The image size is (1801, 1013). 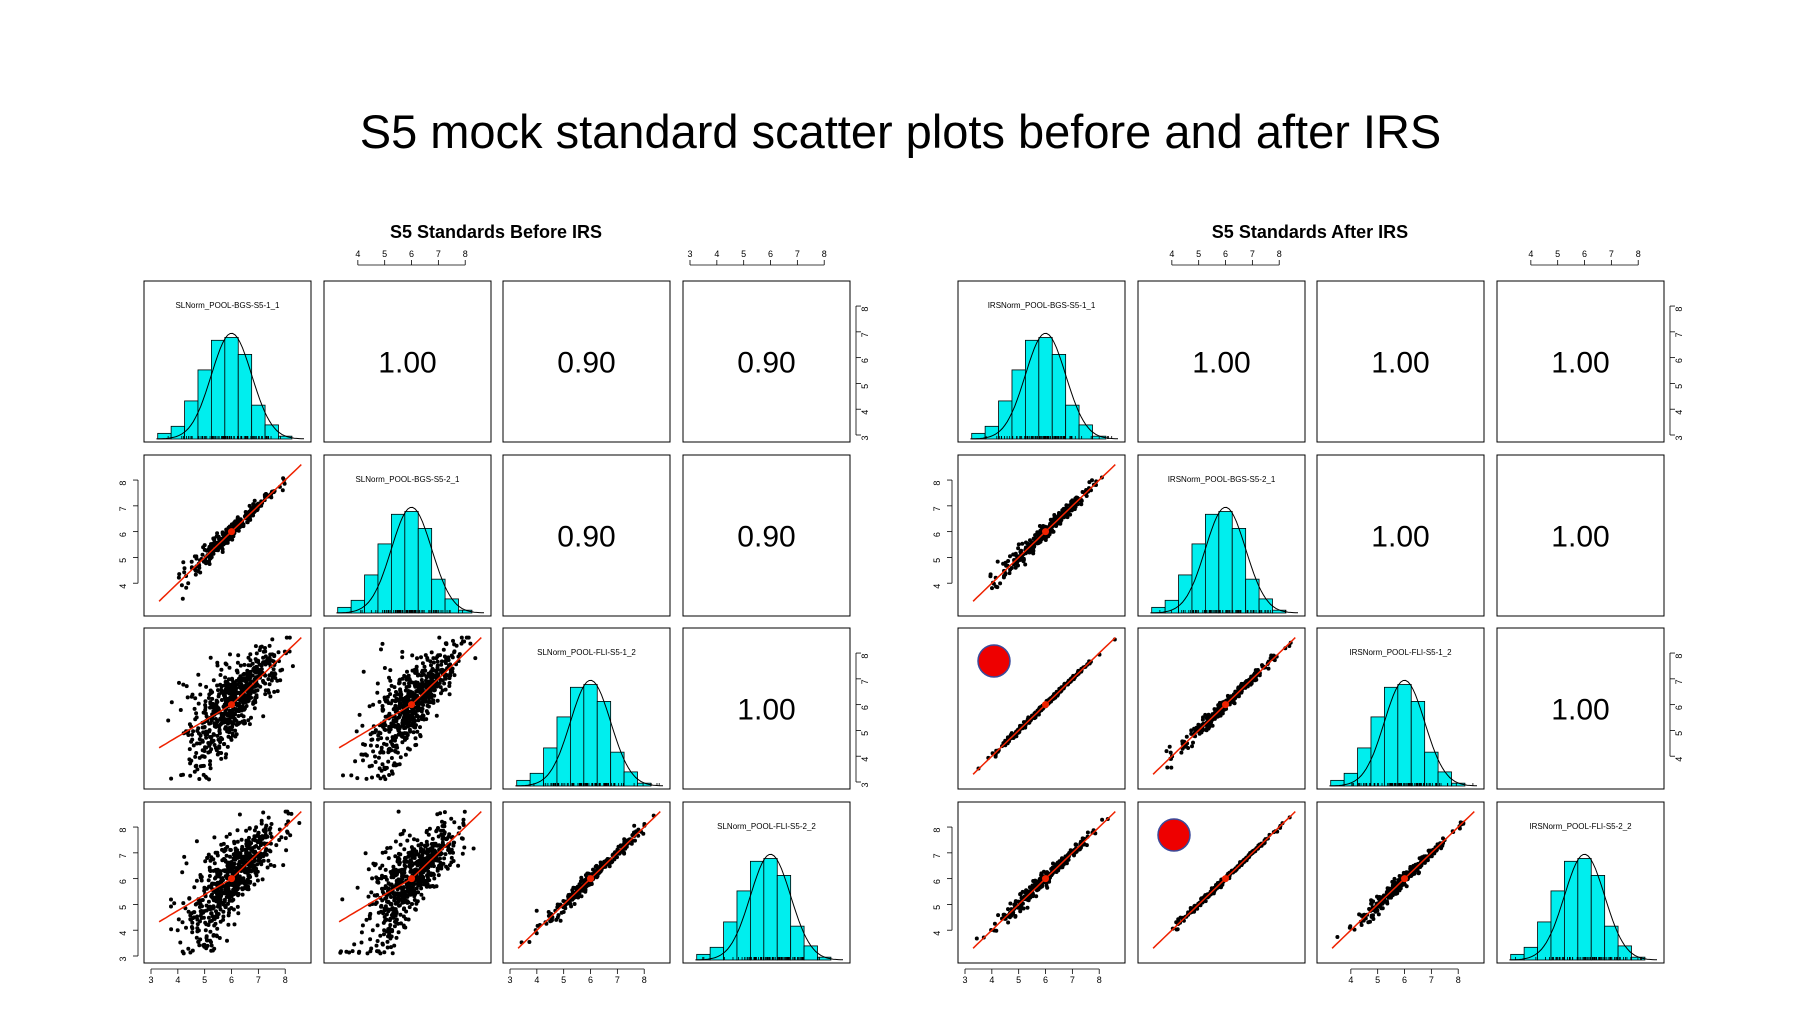 What do you see at coordinates (689, 254) in the screenshot?
I see `tick-label: 3` at bounding box center [689, 254].